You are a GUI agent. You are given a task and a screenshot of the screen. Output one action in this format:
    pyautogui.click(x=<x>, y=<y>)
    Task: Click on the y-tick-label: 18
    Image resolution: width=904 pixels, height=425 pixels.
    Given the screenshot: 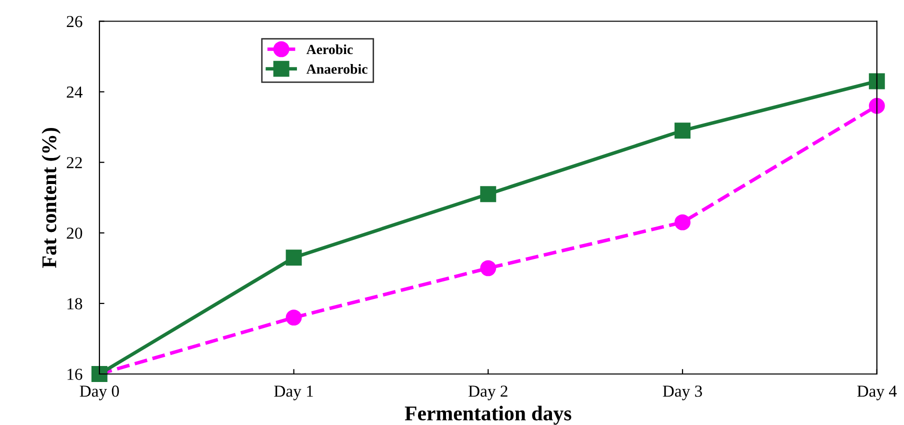 What is the action you would take?
    pyautogui.click(x=75, y=304)
    